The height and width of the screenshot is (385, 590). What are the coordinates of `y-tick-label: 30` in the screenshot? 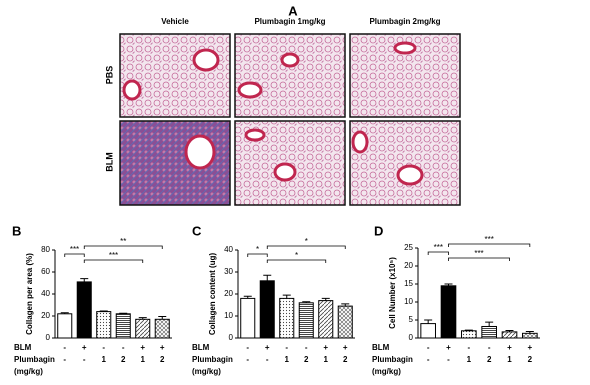 It's located at (228, 271).